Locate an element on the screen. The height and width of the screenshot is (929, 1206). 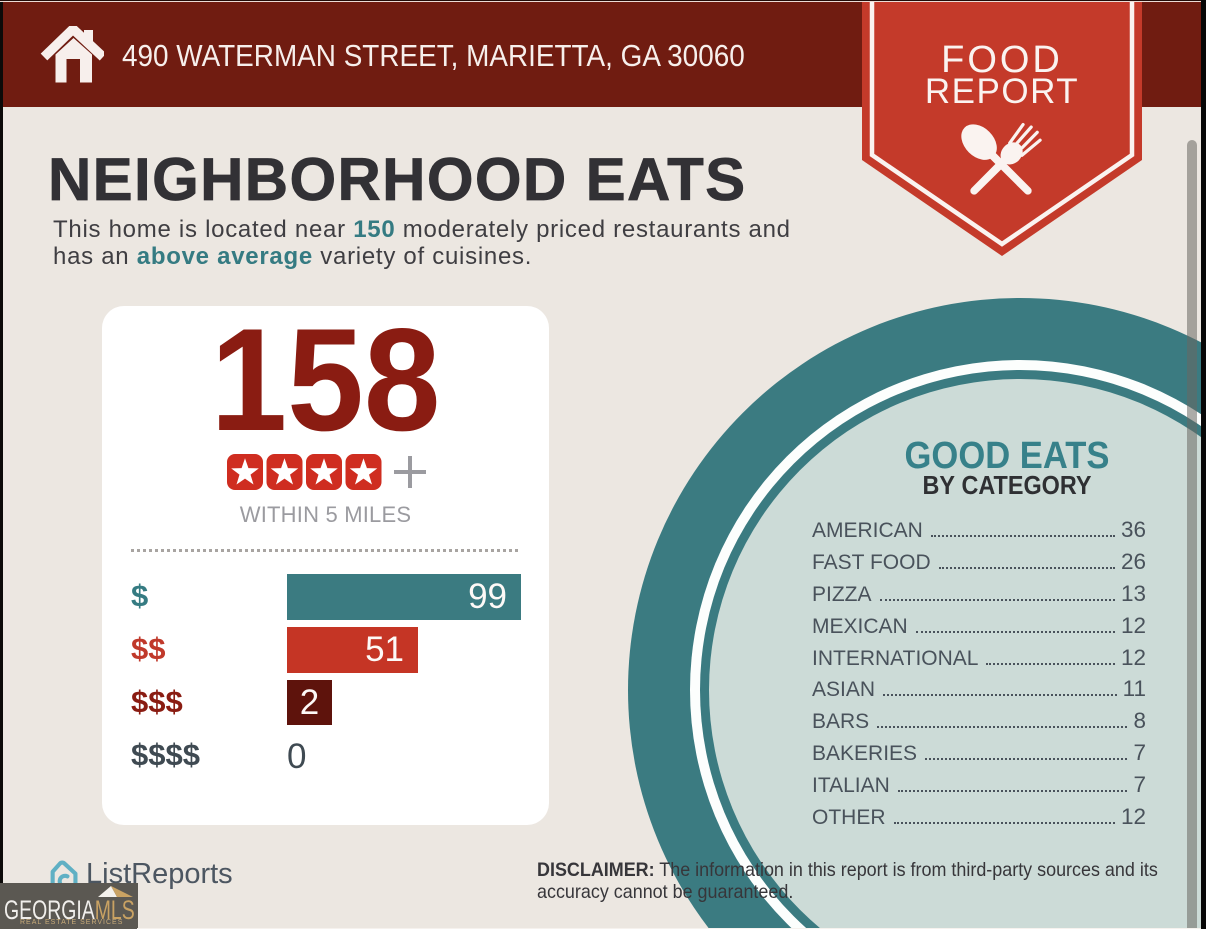
svg-text: FOOD is located at coordinates (1002, 60).